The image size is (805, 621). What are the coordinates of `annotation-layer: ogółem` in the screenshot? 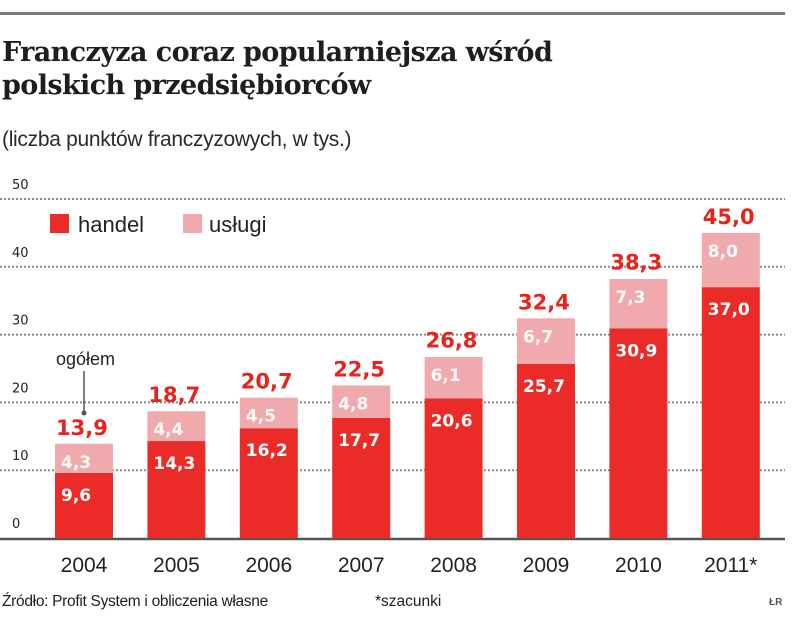 It's located at (85, 382).